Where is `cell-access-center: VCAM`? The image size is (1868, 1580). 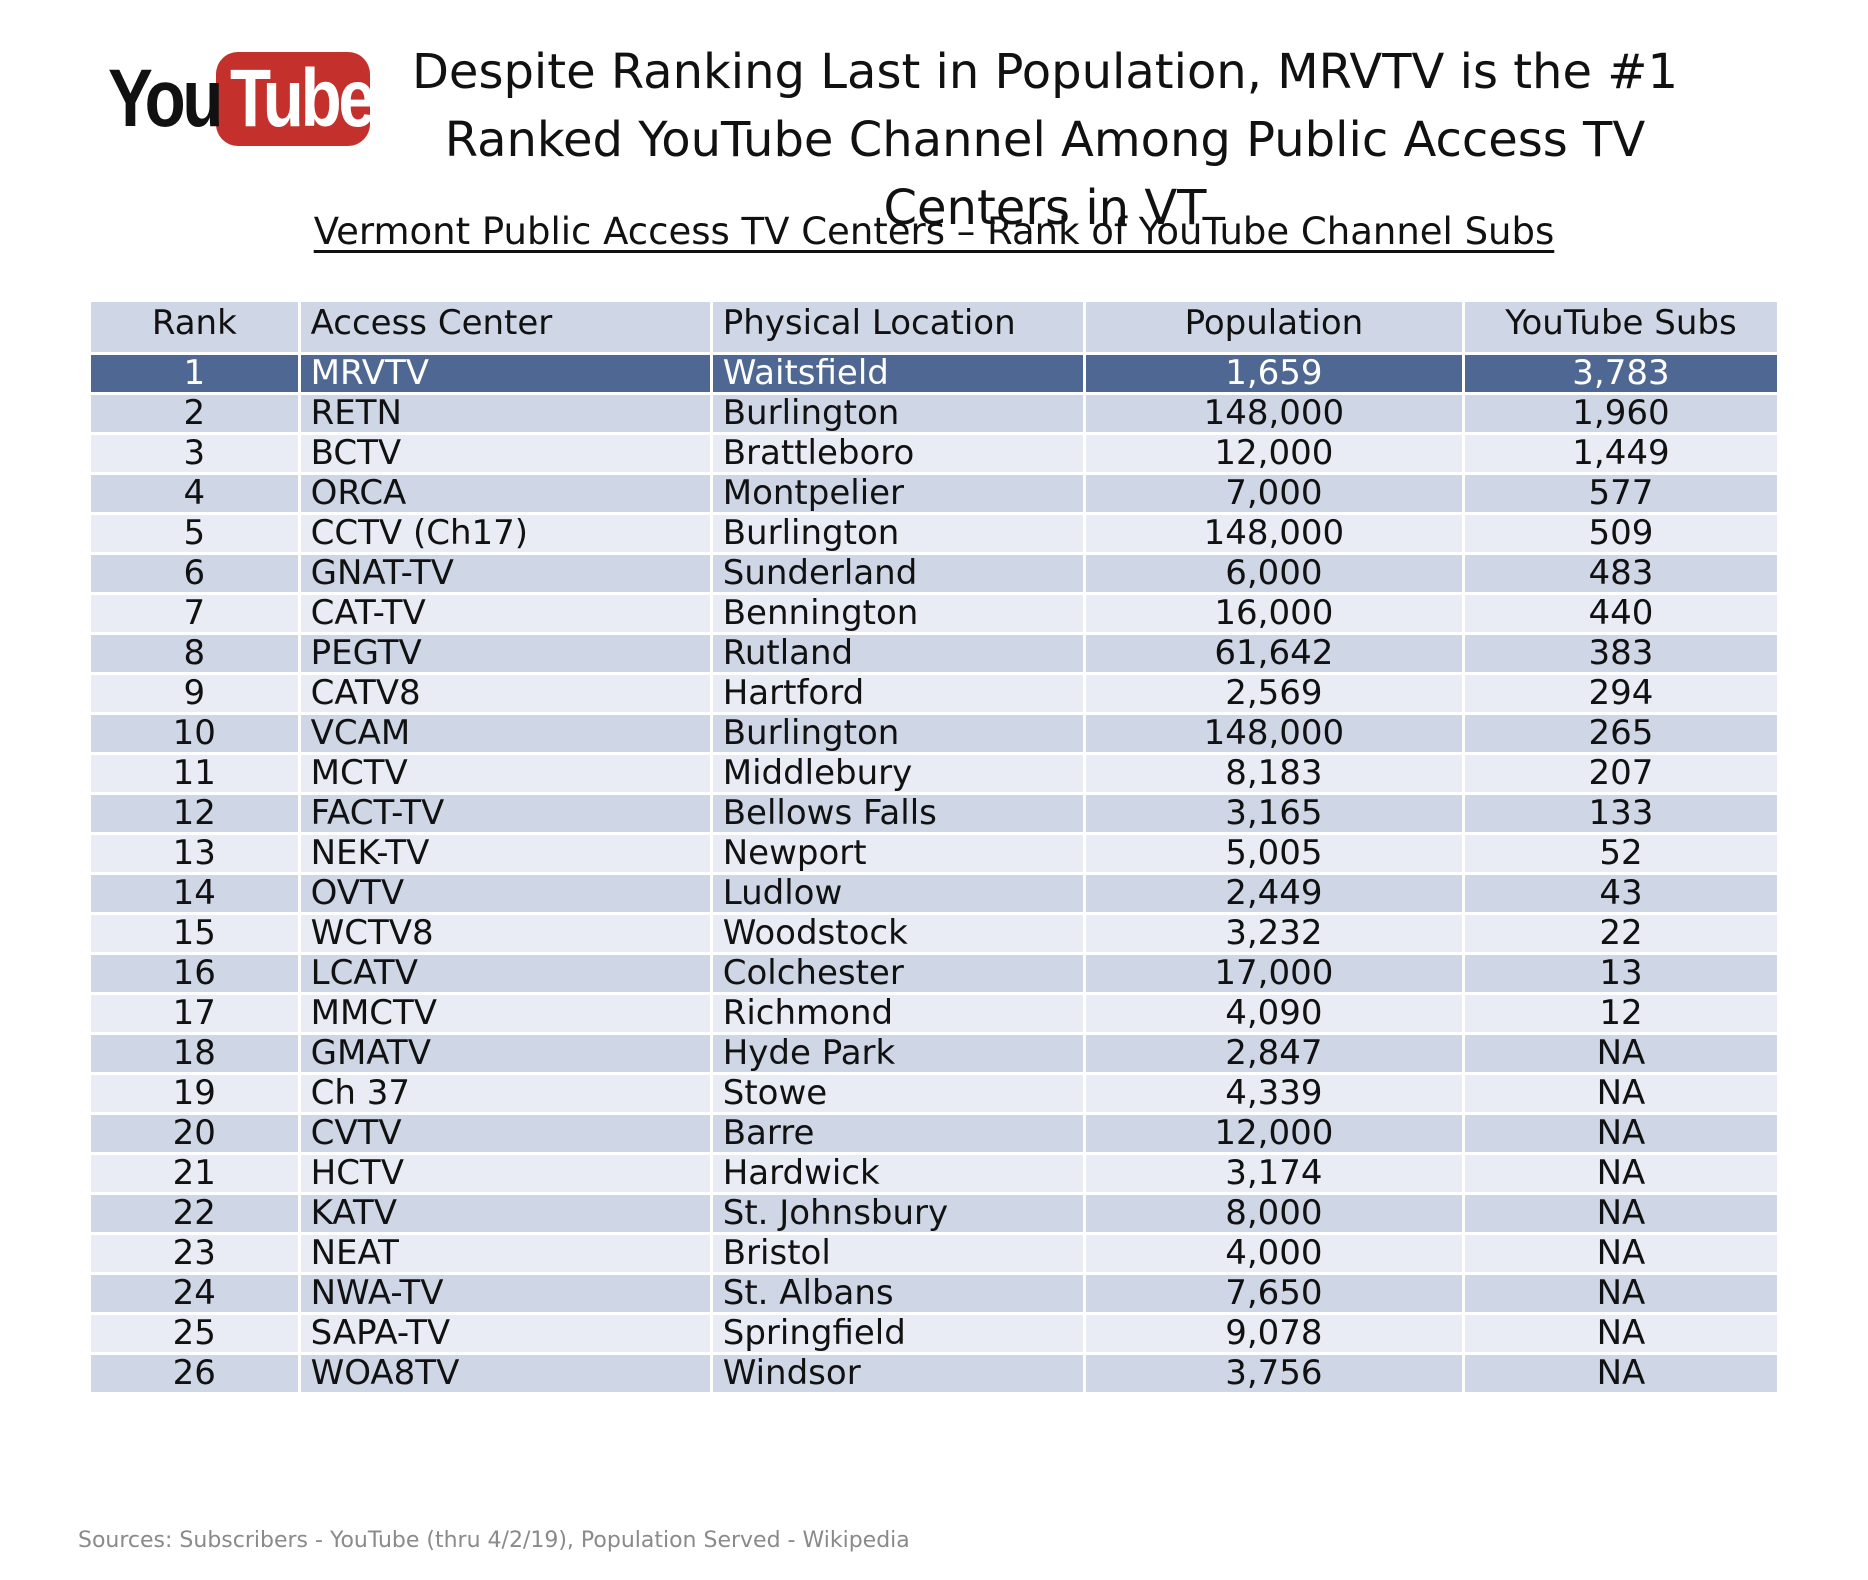
cell-access-center: VCAM is located at coordinates (505, 733).